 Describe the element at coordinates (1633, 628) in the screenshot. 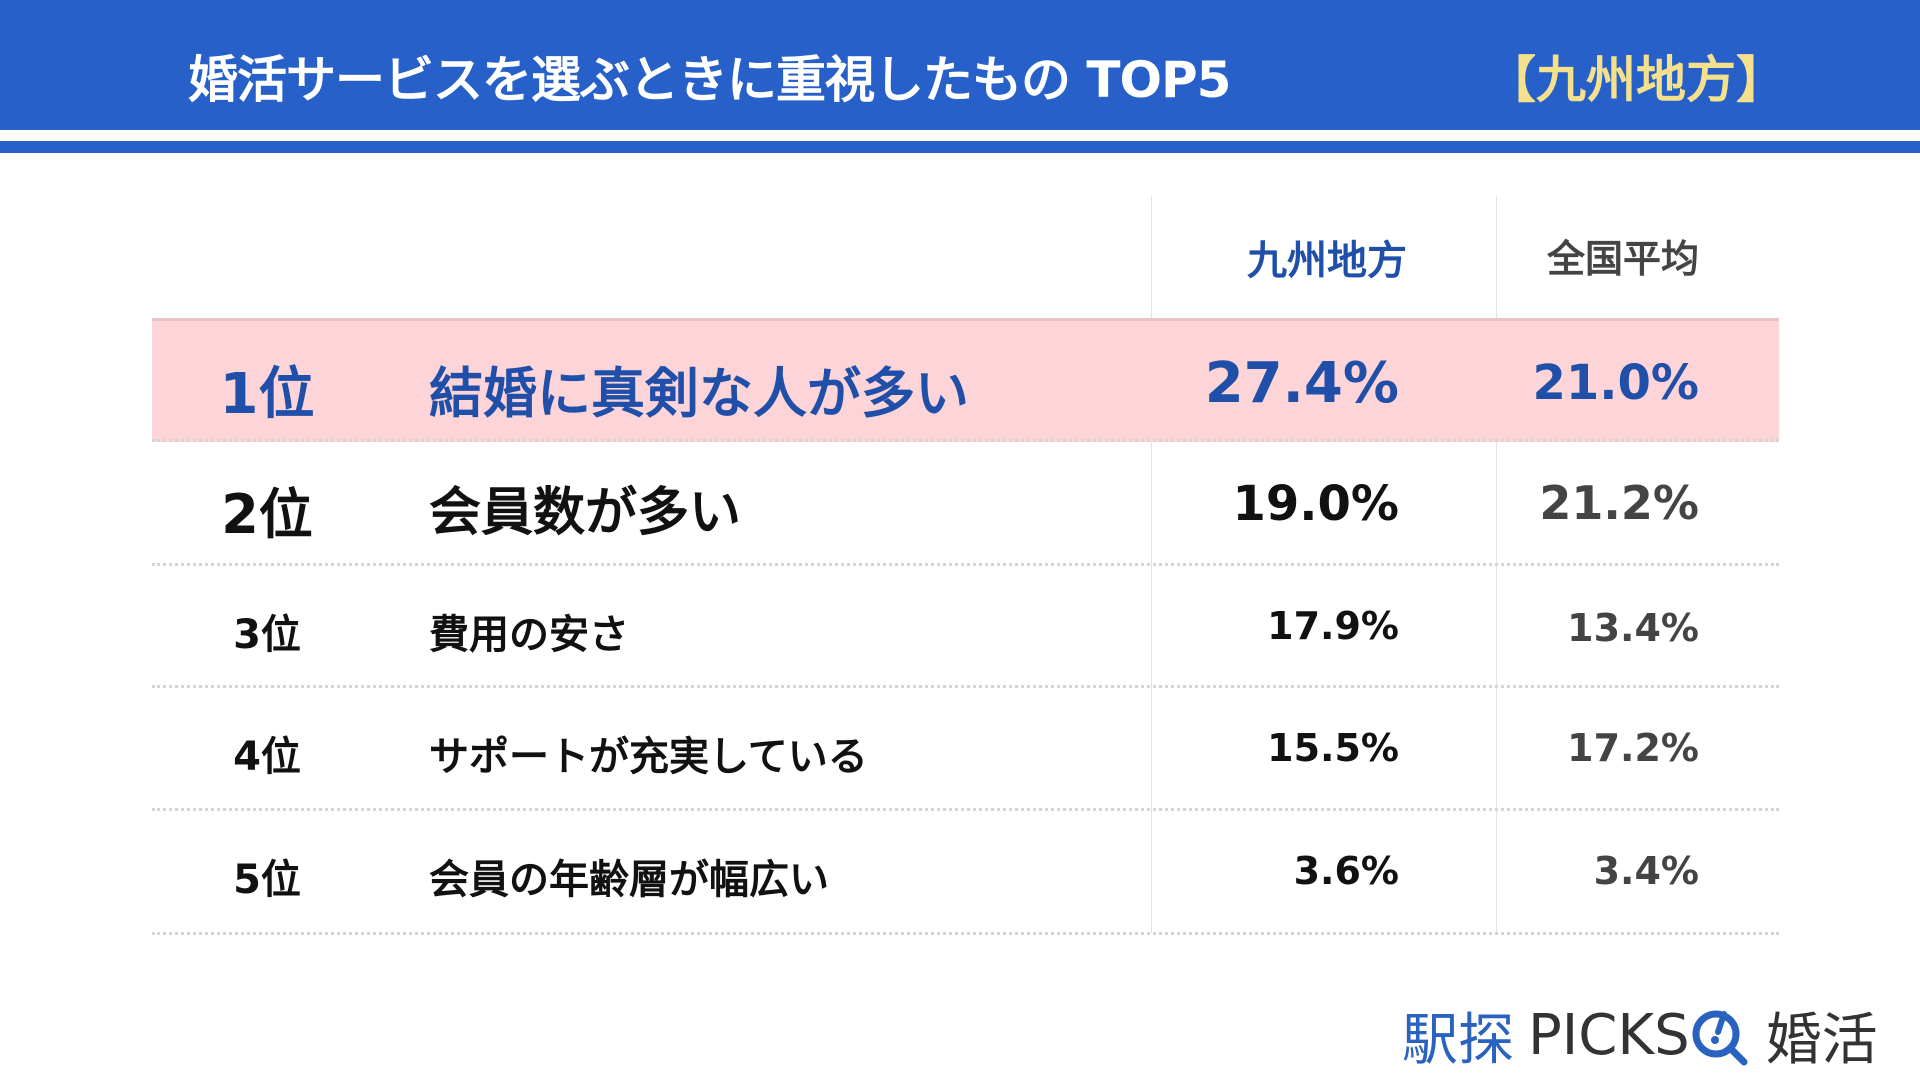

I see `national-value: 13.4%` at that location.